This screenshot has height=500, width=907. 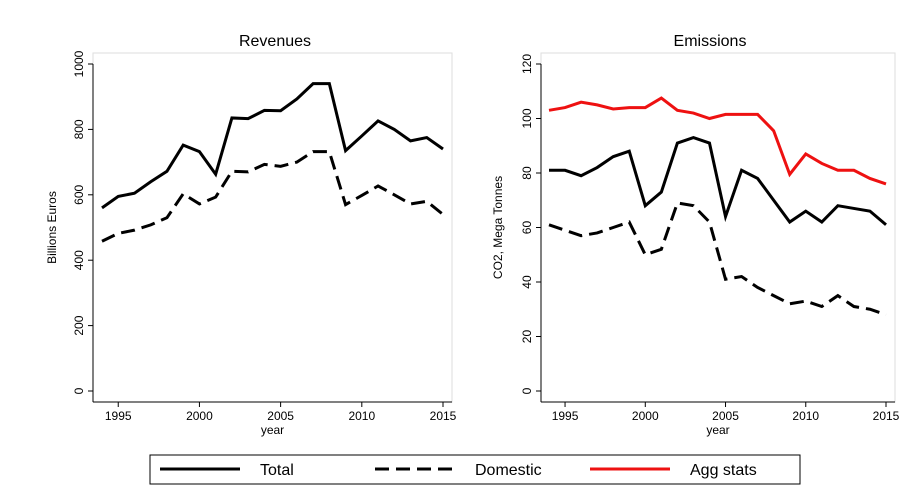 What do you see at coordinates (527, 64) in the screenshot?
I see `y-tick-label: 120` at bounding box center [527, 64].